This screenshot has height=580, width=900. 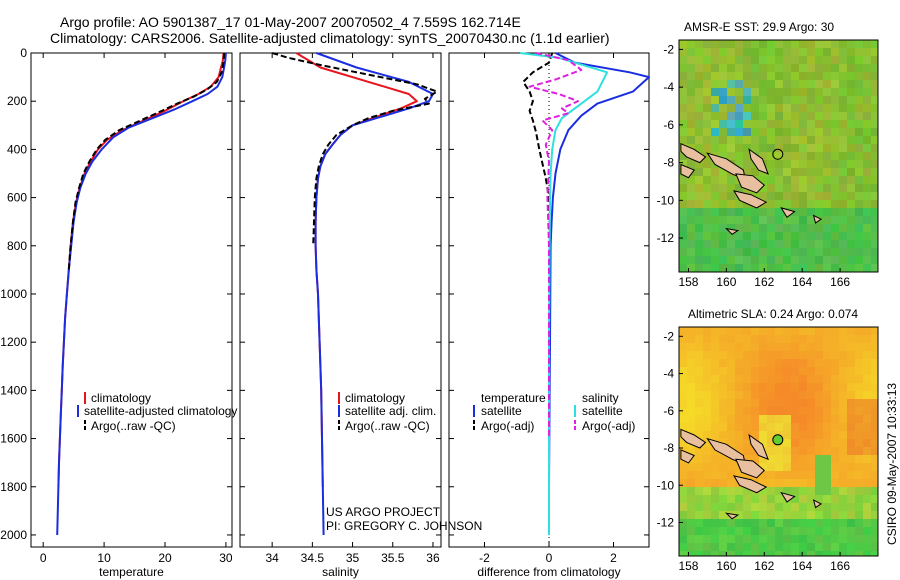 I want to click on legend-label-argo: Argo(..raw -QC), so click(x=387, y=426).